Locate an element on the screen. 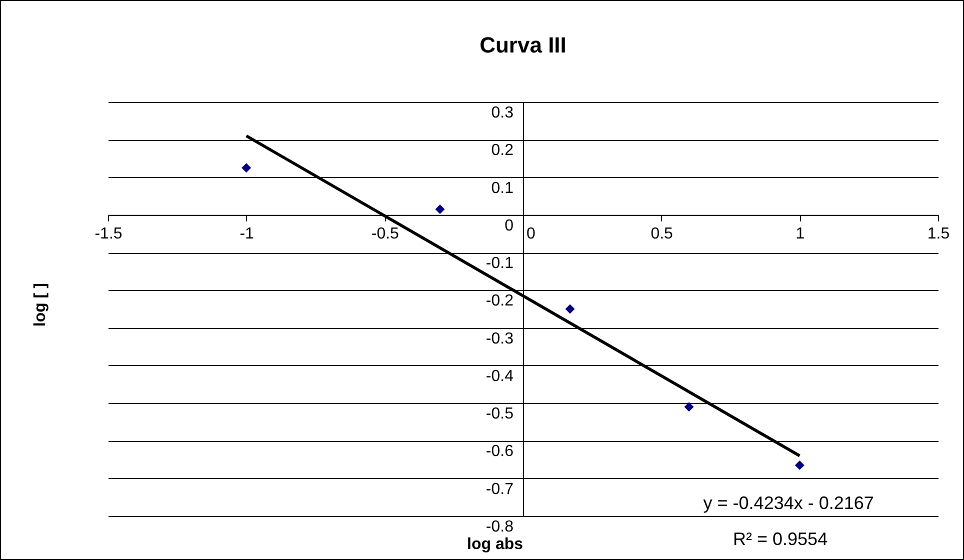 The height and width of the screenshot is (560, 964). y-tick-label: -0.3 is located at coordinates (500, 339).